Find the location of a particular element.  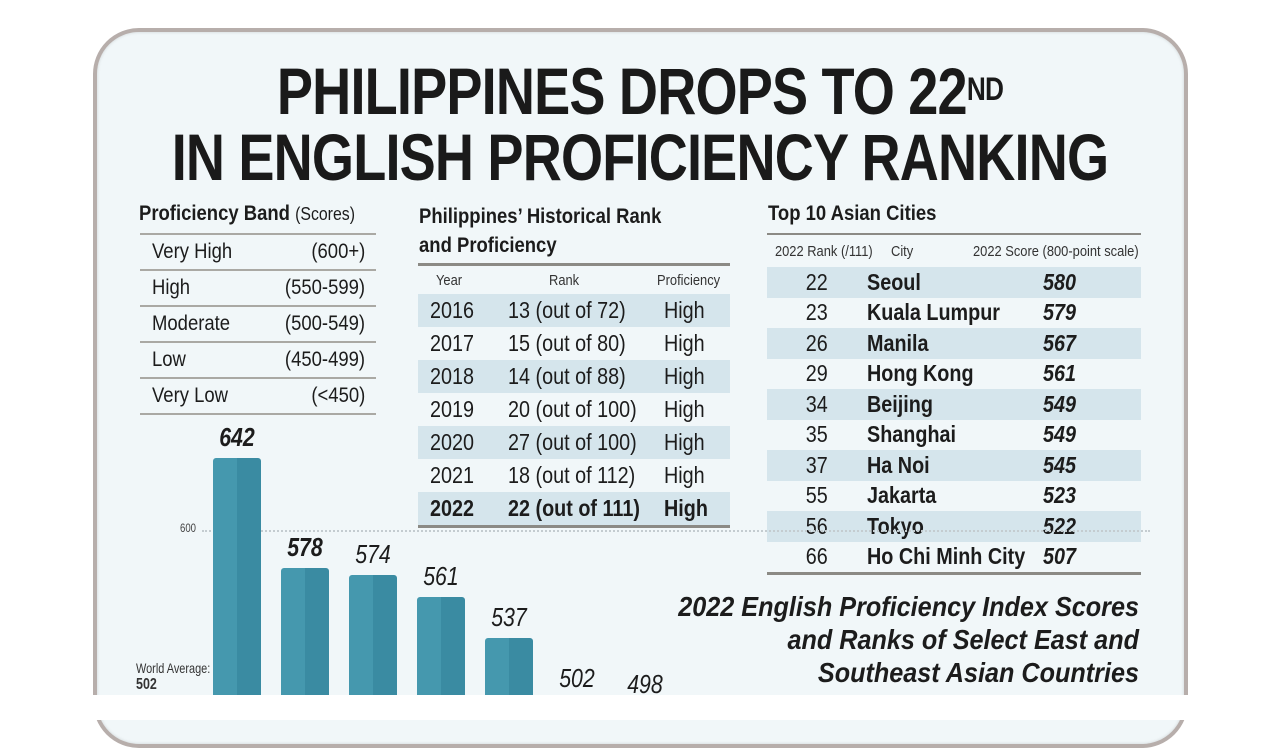

city-row: 35 Shanghai 549 is located at coordinates (941, 434).